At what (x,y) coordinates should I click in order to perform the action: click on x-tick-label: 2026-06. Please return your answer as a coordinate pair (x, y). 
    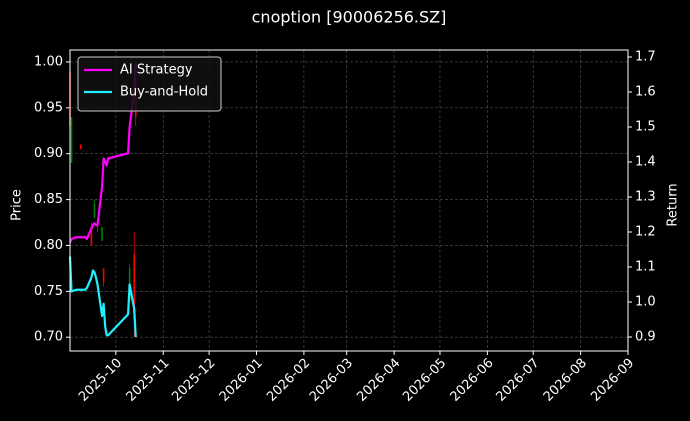
    Looking at the image, I should click on (472, 380).